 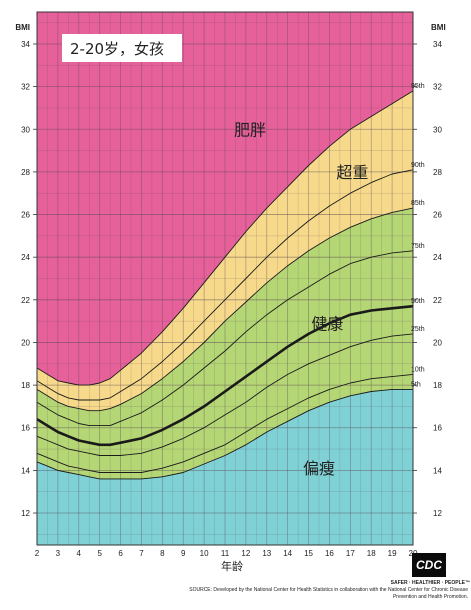 I want to click on x-tick-label: 18, so click(x=371, y=553).